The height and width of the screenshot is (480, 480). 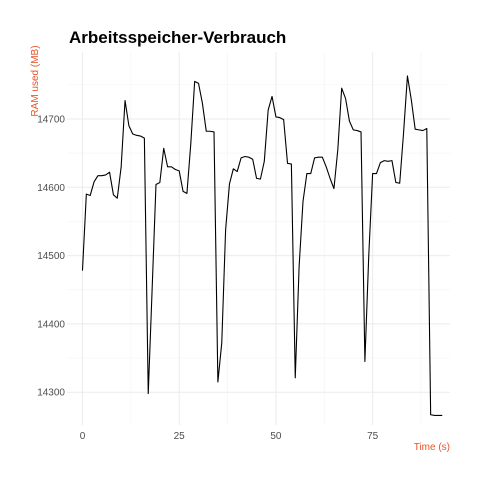 I want to click on y-tick-label: 14500, so click(x=51, y=256).